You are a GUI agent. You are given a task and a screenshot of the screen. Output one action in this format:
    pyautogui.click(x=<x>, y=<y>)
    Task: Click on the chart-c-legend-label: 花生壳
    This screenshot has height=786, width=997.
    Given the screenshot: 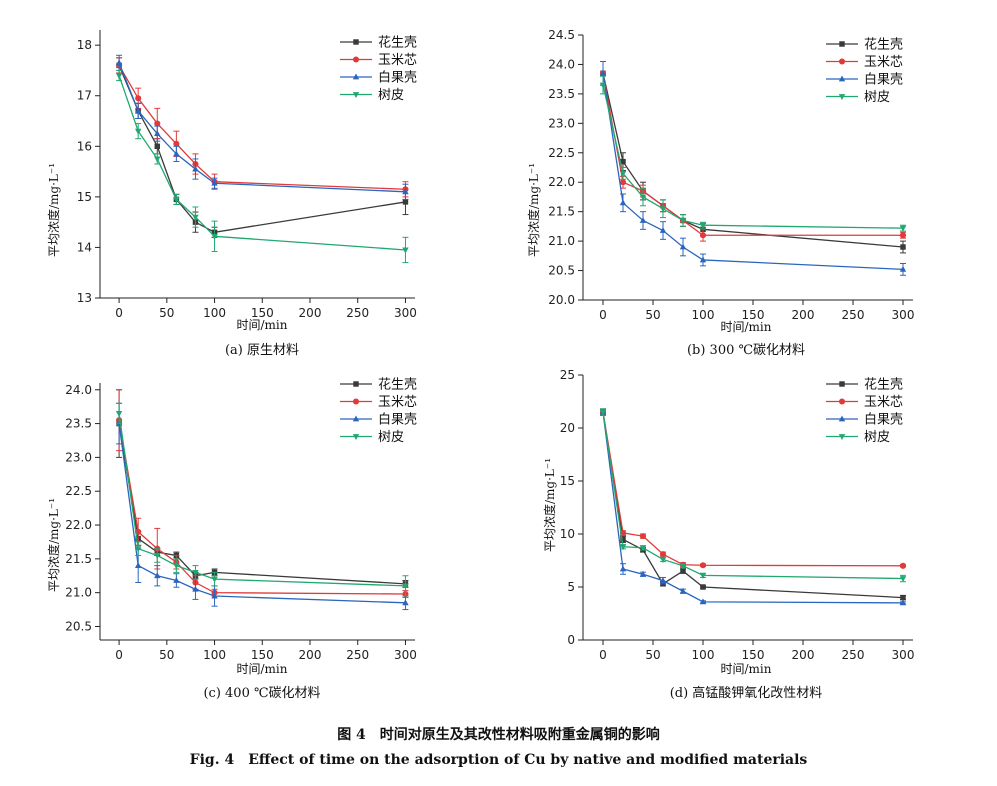 What is the action you would take?
    pyautogui.click(x=397, y=385)
    